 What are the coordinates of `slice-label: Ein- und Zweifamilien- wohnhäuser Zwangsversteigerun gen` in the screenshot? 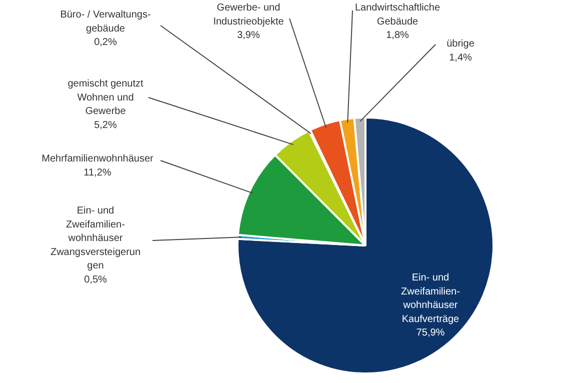 It's located at (95, 239).